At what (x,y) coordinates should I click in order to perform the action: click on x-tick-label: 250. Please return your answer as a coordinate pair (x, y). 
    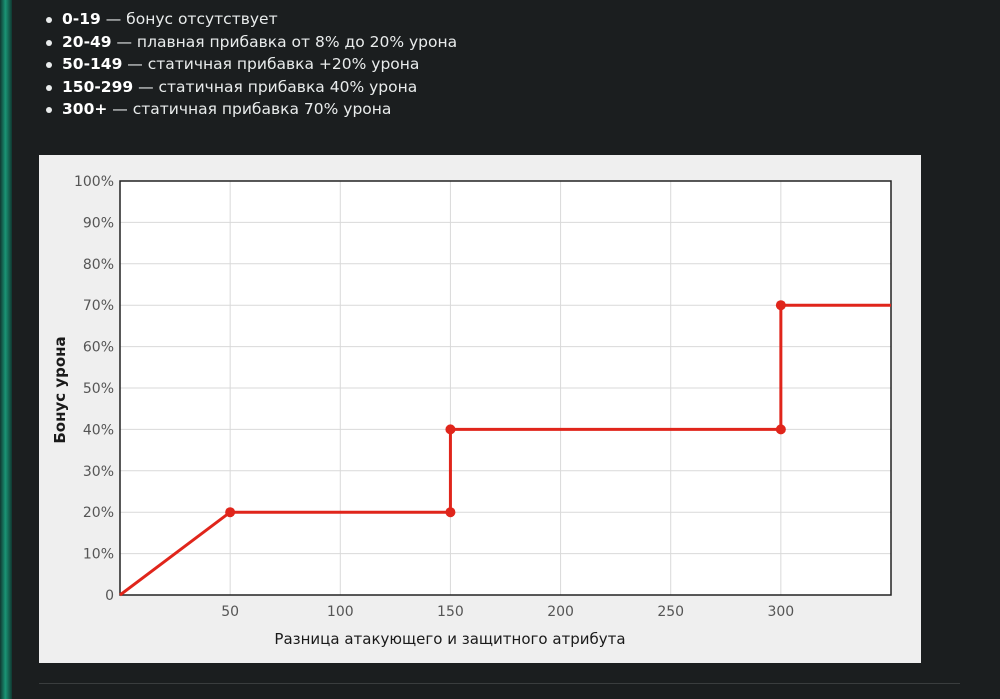
    Looking at the image, I should click on (670, 612).